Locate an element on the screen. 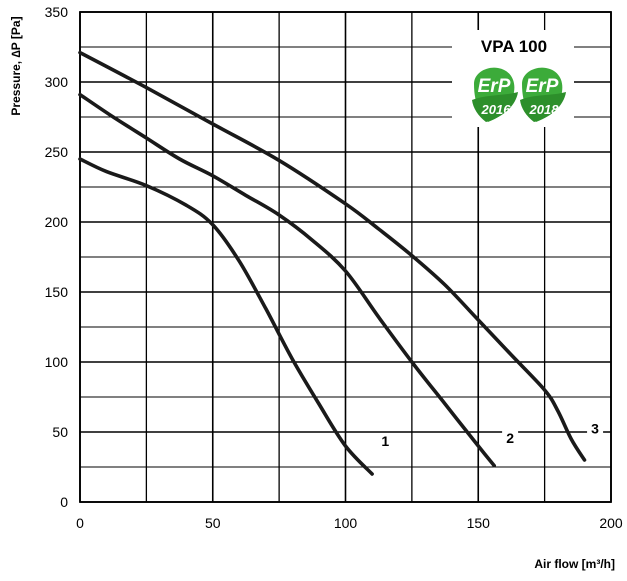  y-tick-label-350: 350 is located at coordinates (57, 12).